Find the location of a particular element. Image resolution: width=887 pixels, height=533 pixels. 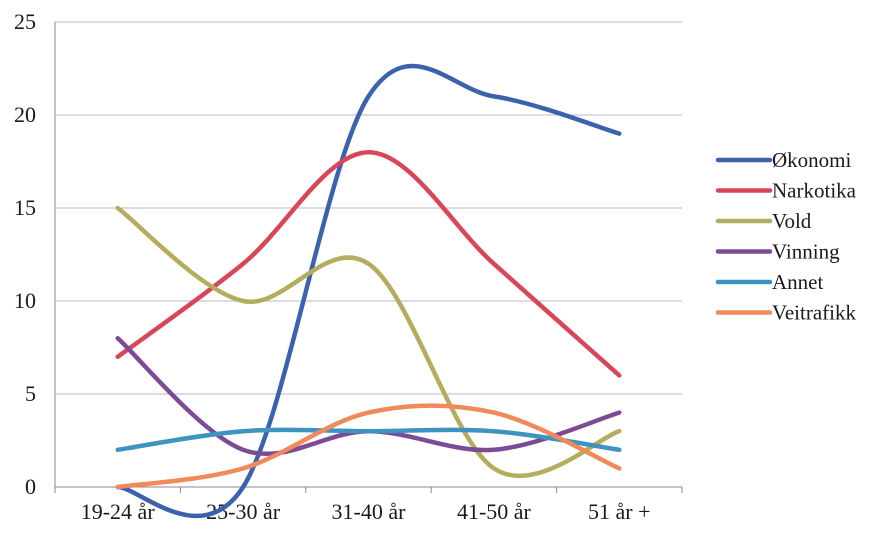

legend-label-annet: Annet is located at coordinates (797, 282).